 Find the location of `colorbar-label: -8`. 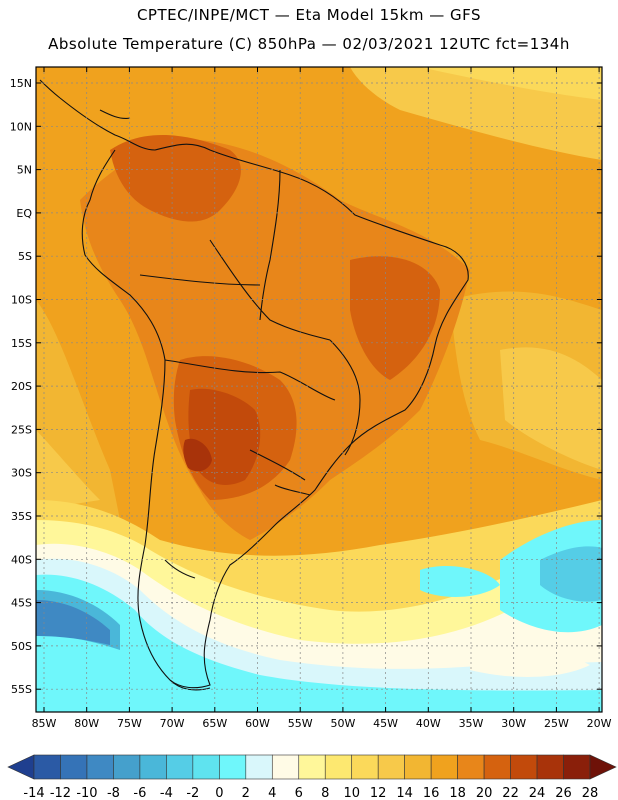

colorbar-label: -8 is located at coordinates (113, 793).